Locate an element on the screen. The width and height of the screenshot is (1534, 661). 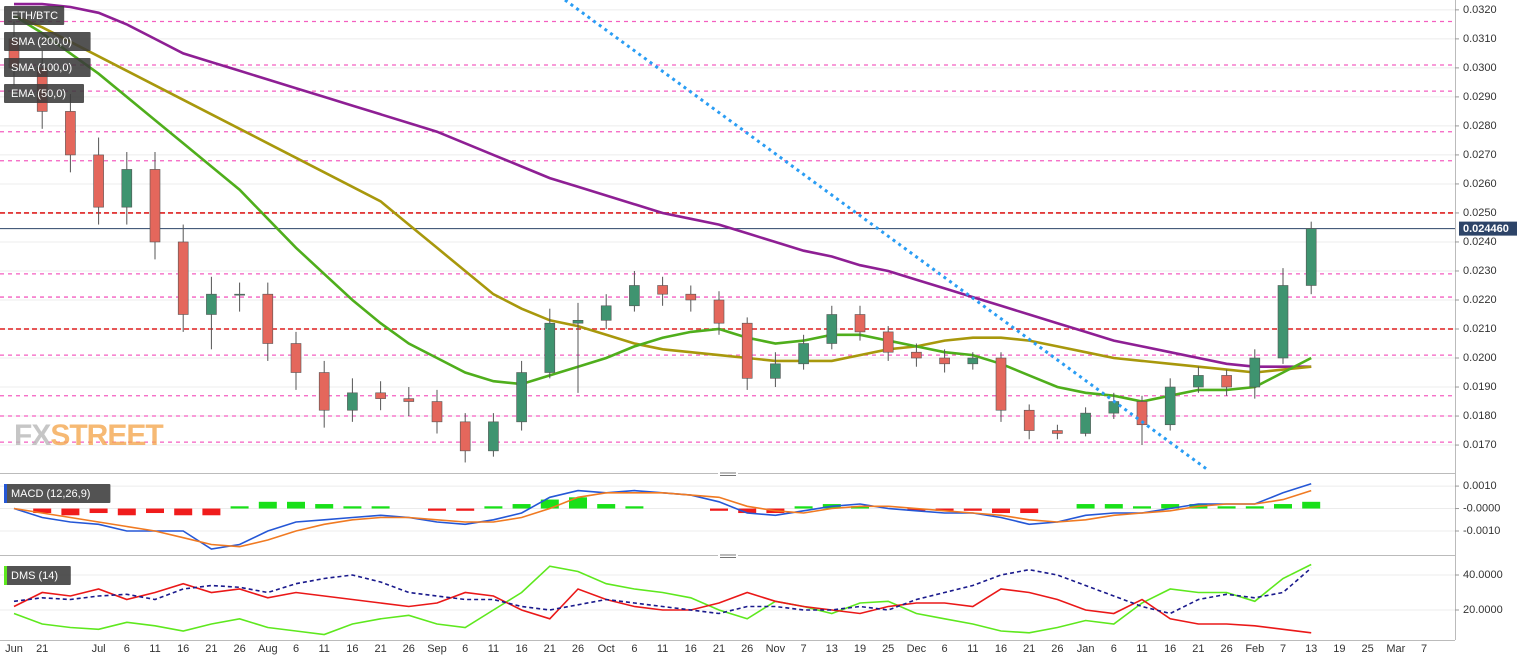
x-tick-label: 13 is located at coordinates (1311, 649).